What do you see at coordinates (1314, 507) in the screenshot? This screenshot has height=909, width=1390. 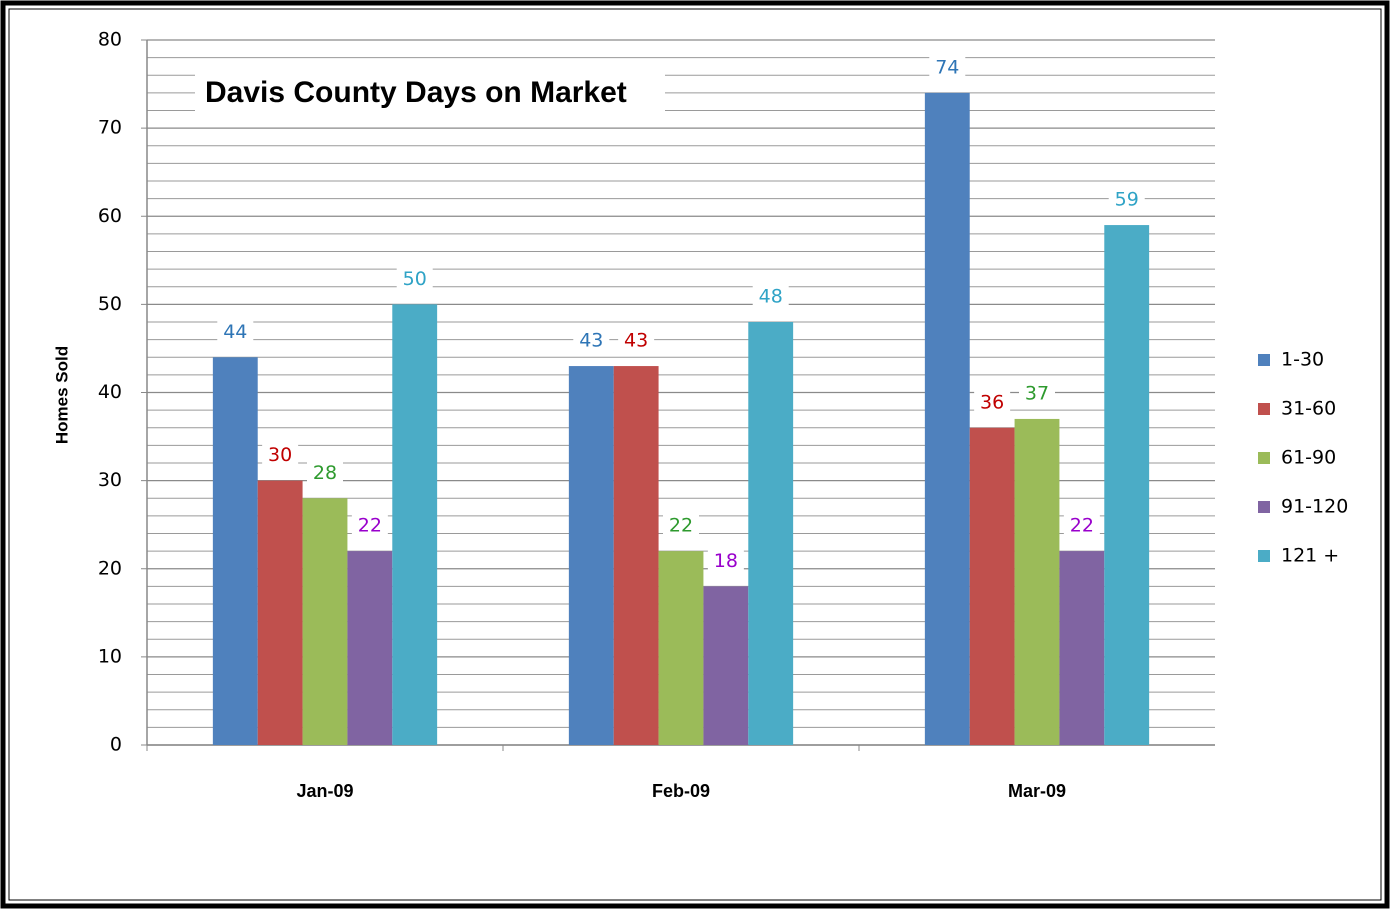 I see `legend-label: 91-120` at bounding box center [1314, 507].